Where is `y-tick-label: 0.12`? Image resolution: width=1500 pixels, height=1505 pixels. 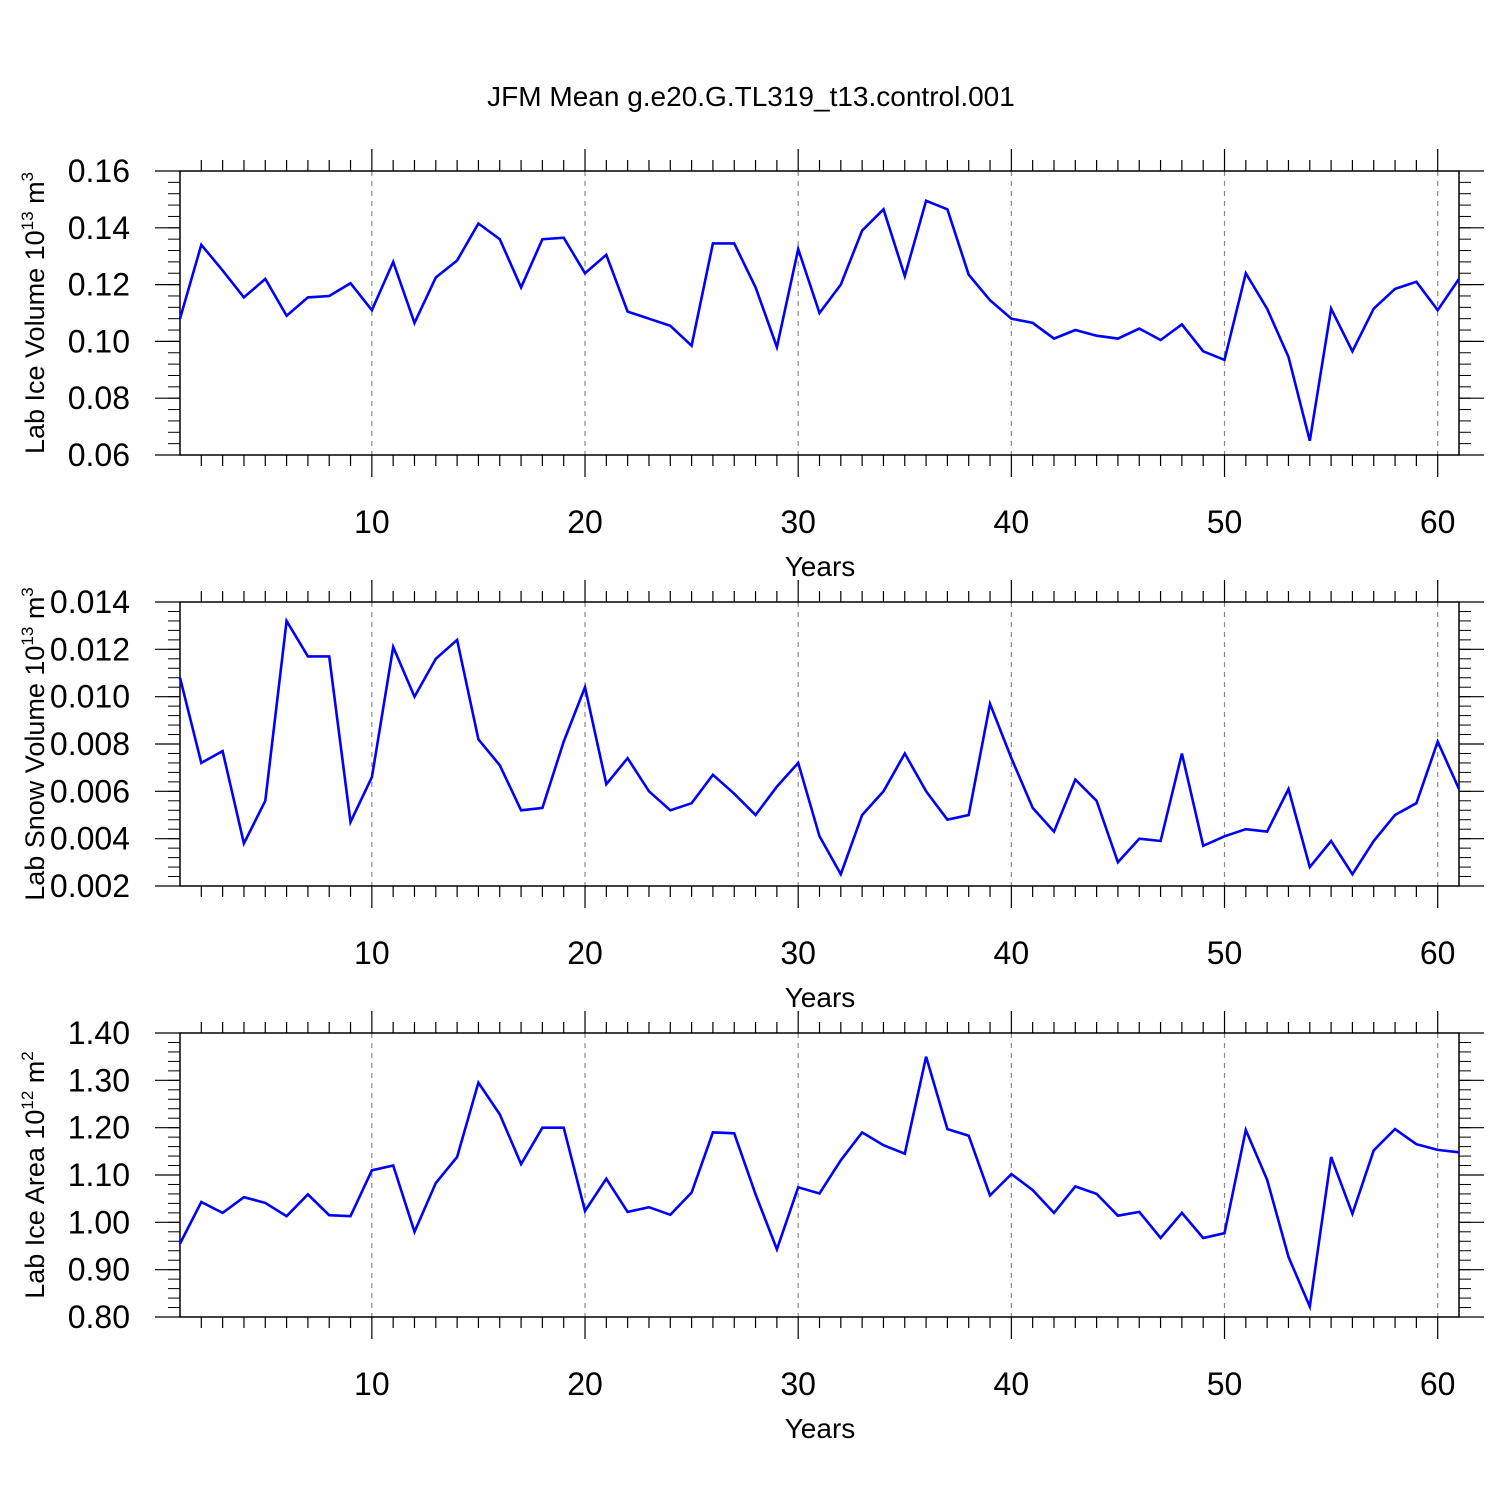
y-tick-label: 0.12 is located at coordinates (99, 285).